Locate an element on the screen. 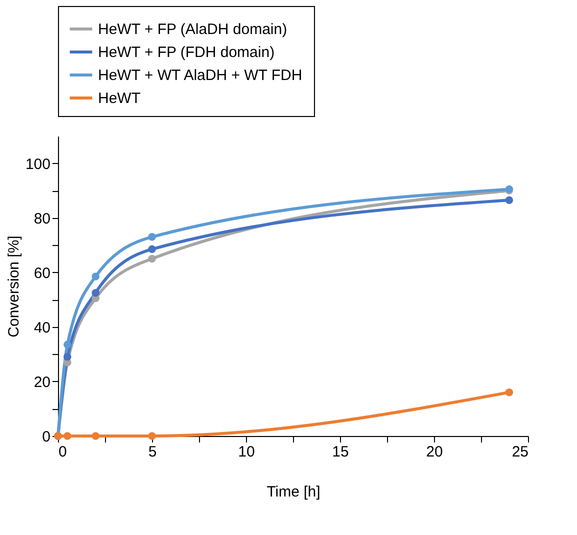 This screenshot has height=535, width=577. y-tick-label: 20 is located at coordinates (42, 382).